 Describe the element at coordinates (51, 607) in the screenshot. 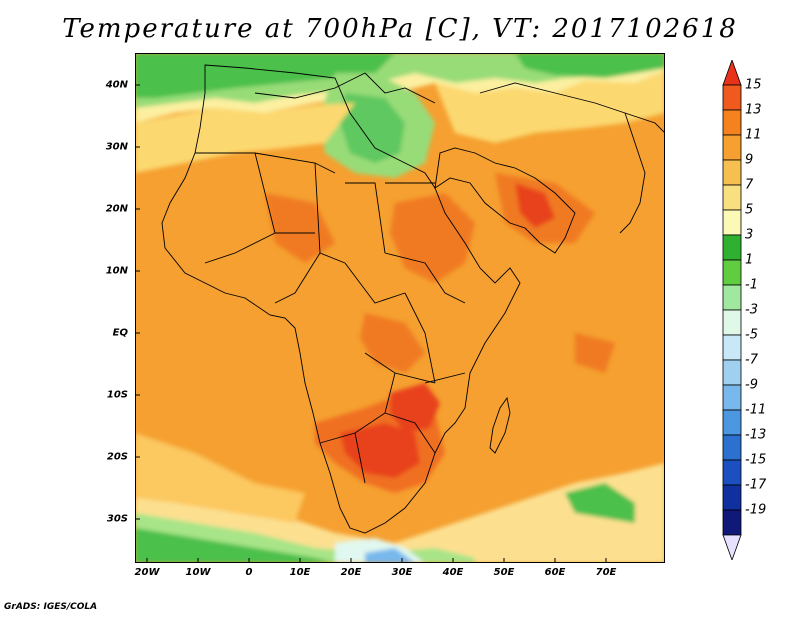

I see `grads-credit: GrADS: IGES/COLA` at that location.